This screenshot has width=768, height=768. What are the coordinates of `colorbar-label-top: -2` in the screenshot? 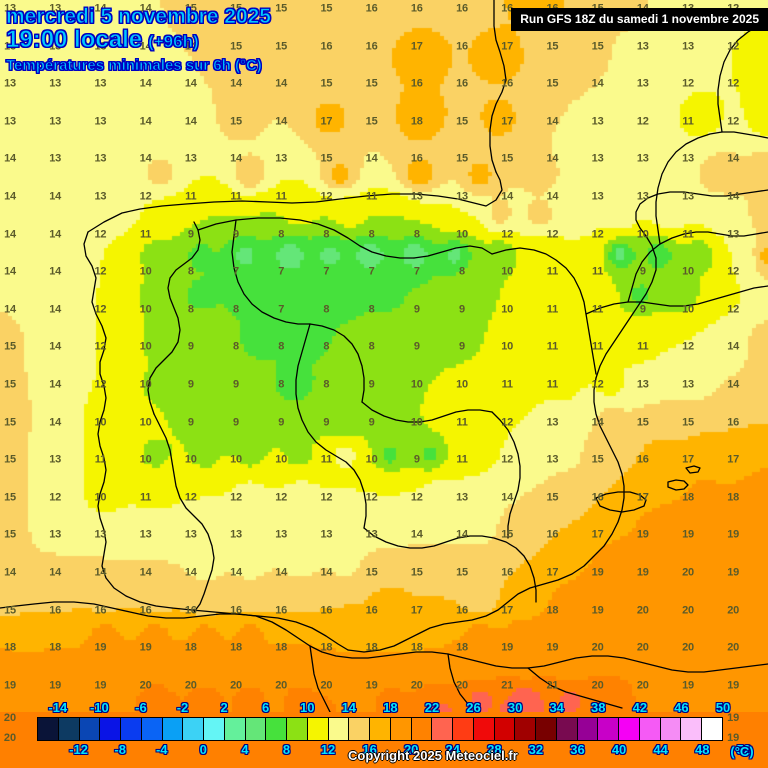 It's located at (182, 707).